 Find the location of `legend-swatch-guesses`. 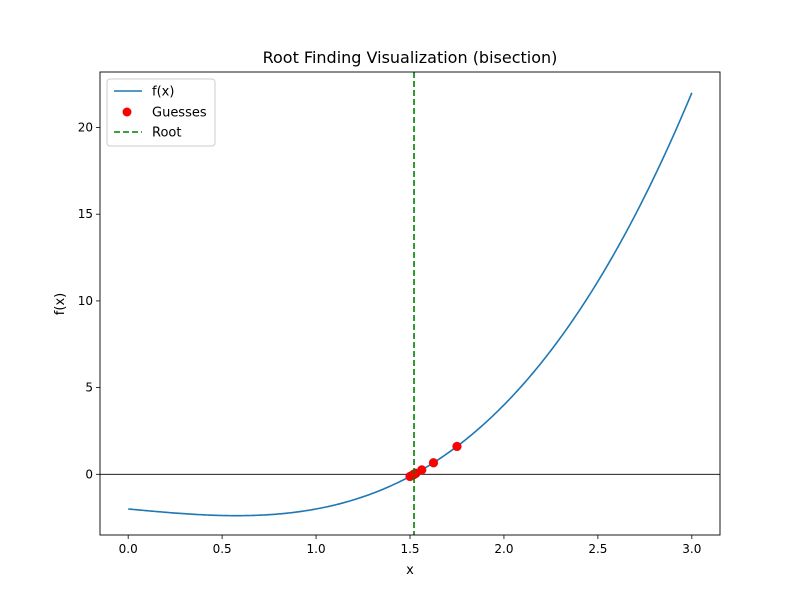

legend-swatch-guesses is located at coordinates (127, 112).